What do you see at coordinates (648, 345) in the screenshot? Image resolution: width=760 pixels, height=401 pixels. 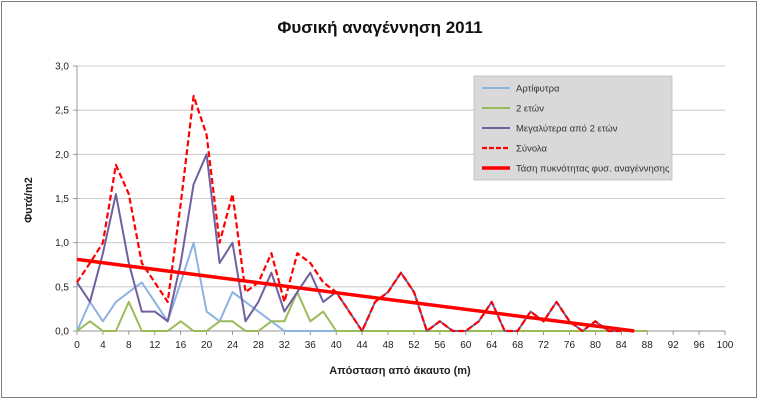 I see `x-tick-label: 88` at bounding box center [648, 345].